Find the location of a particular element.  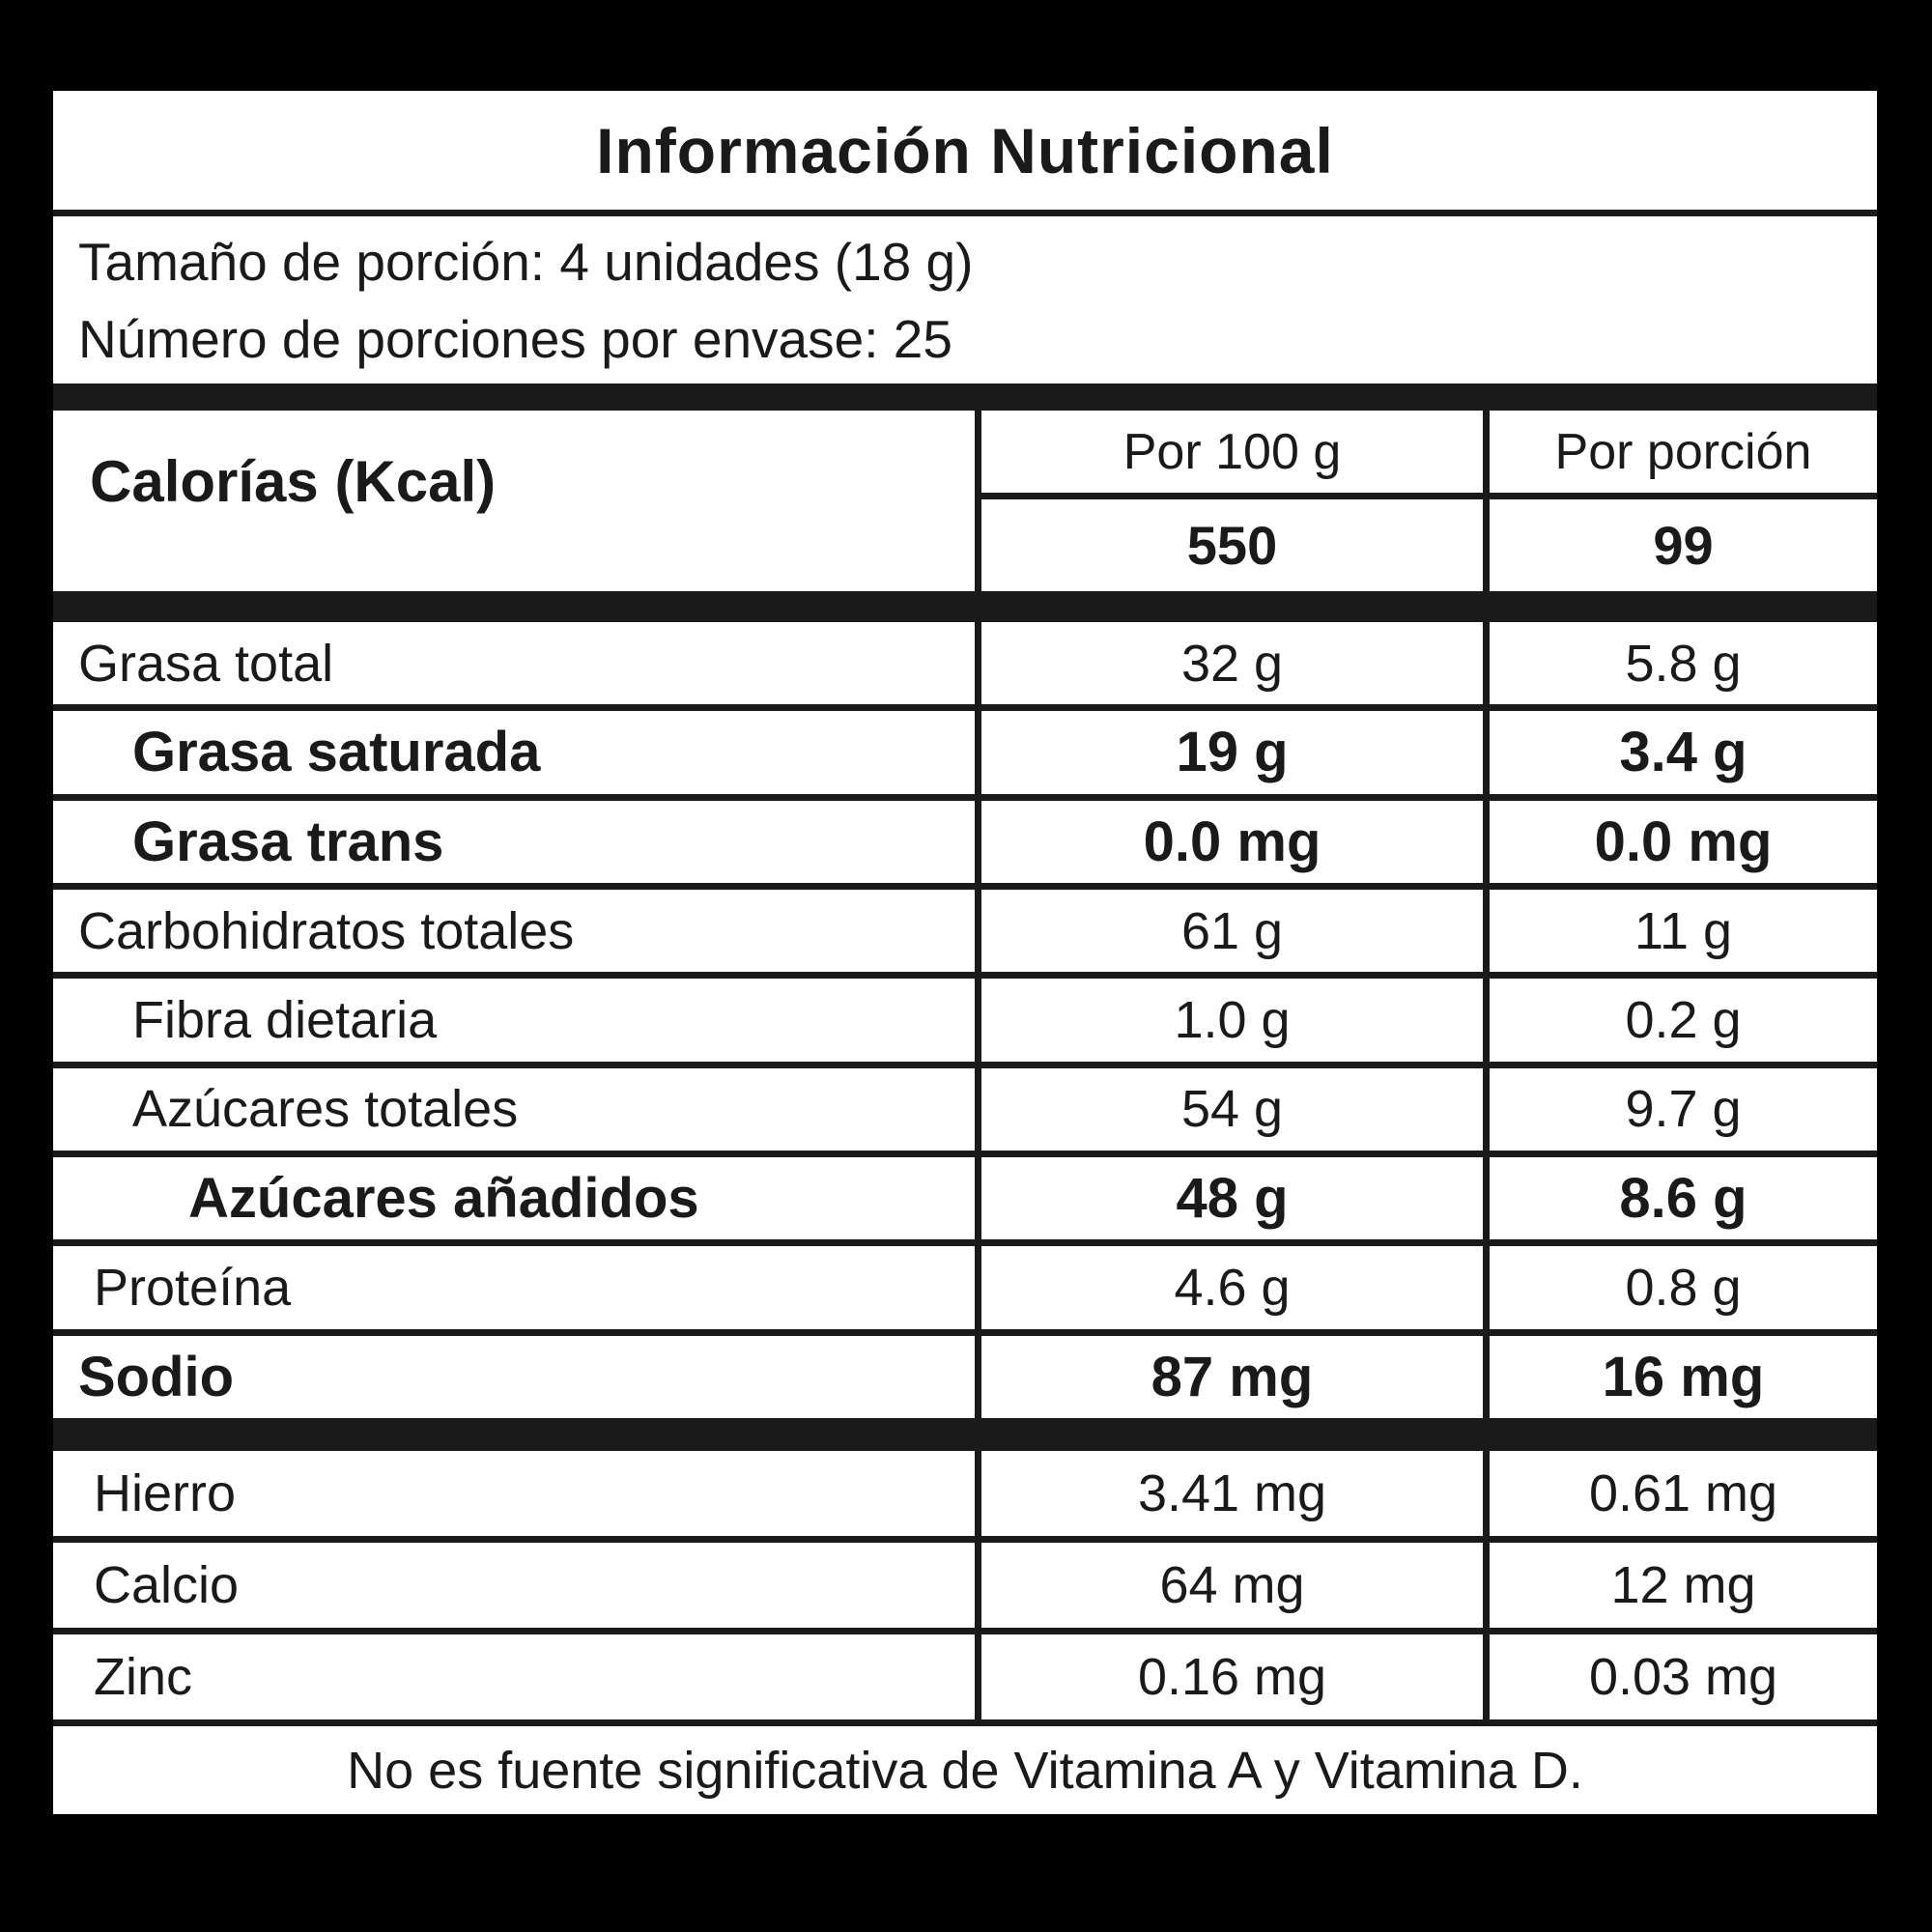

nutrient-row: Carbohidratos totales 61 g 11 g is located at coordinates (965, 927).